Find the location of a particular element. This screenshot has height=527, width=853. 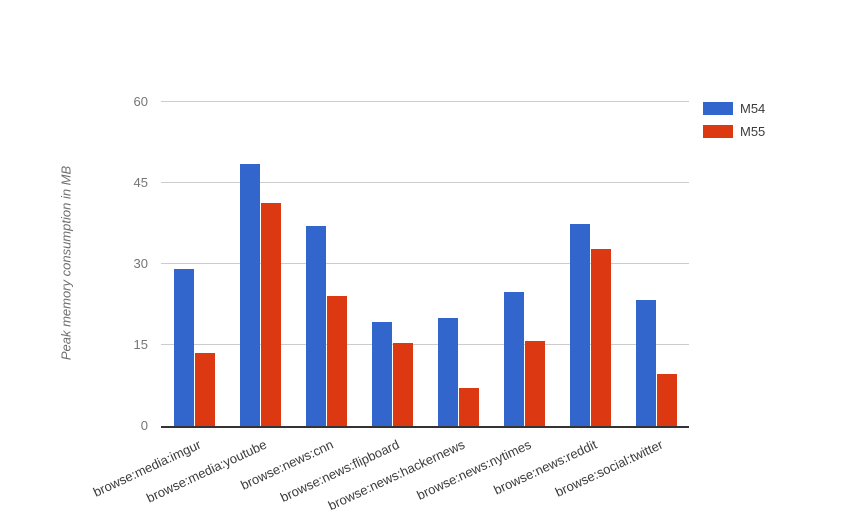

legend: M54 M55 is located at coordinates (734, 120).